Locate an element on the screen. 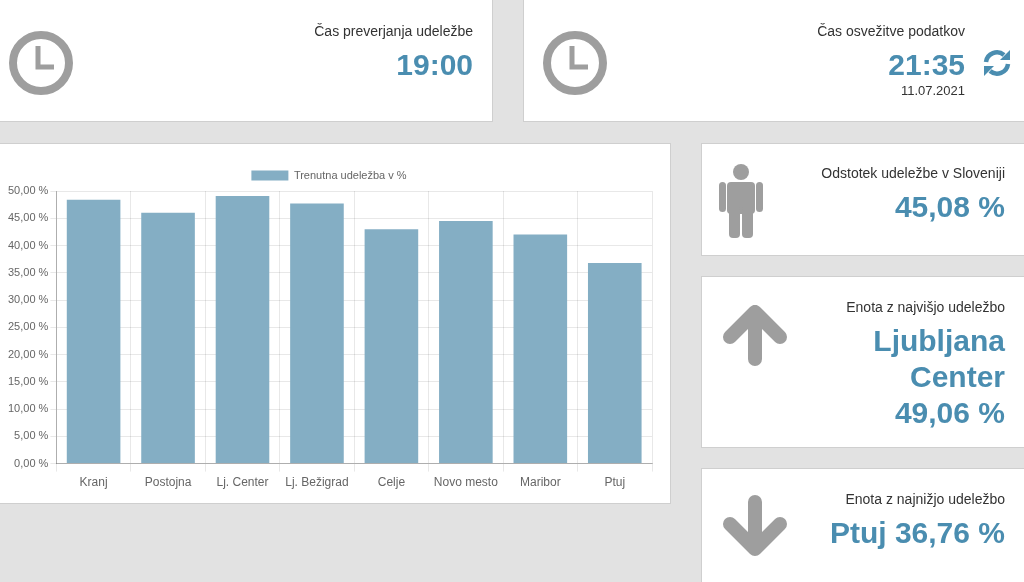  text: 11.07.2021 is located at coordinates (932, 90).